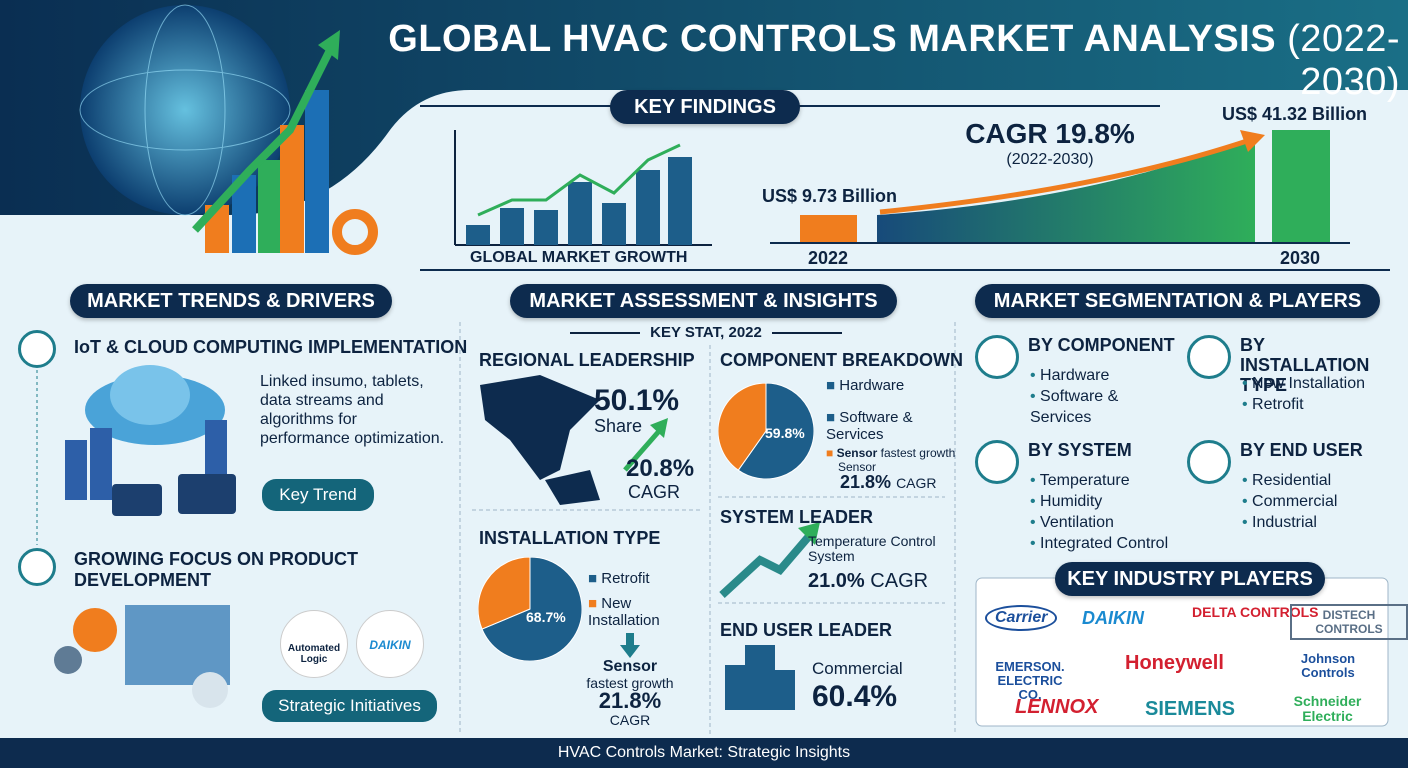 The height and width of the screenshot is (768, 1408). Describe the element at coordinates (1057, 707) in the screenshot. I see `player-logo: LENNOX` at that location.